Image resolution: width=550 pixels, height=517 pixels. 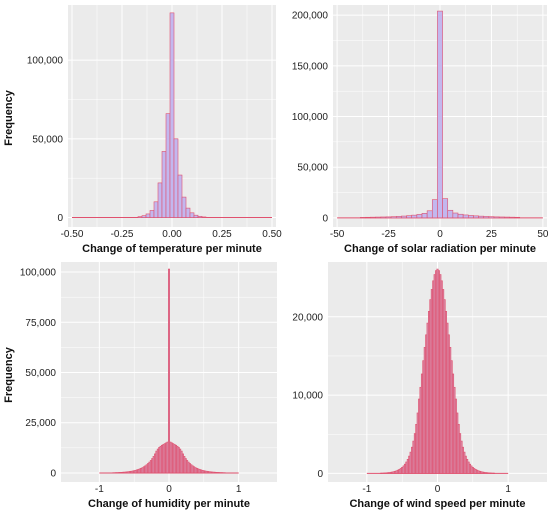 I want to click on x-axis-title: Change of temperature per minute, so click(x=172, y=249).